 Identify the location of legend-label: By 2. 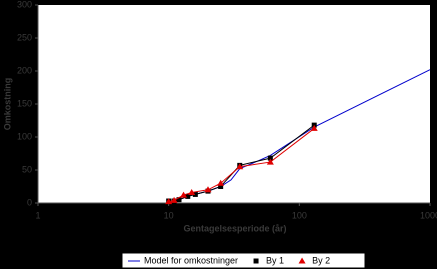
(321, 260).